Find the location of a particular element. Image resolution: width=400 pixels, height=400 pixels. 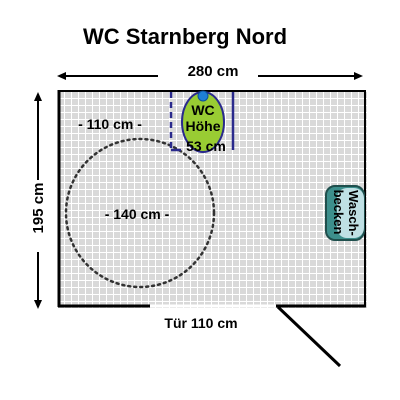

width-dimension-arrow is located at coordinates (210, 76).